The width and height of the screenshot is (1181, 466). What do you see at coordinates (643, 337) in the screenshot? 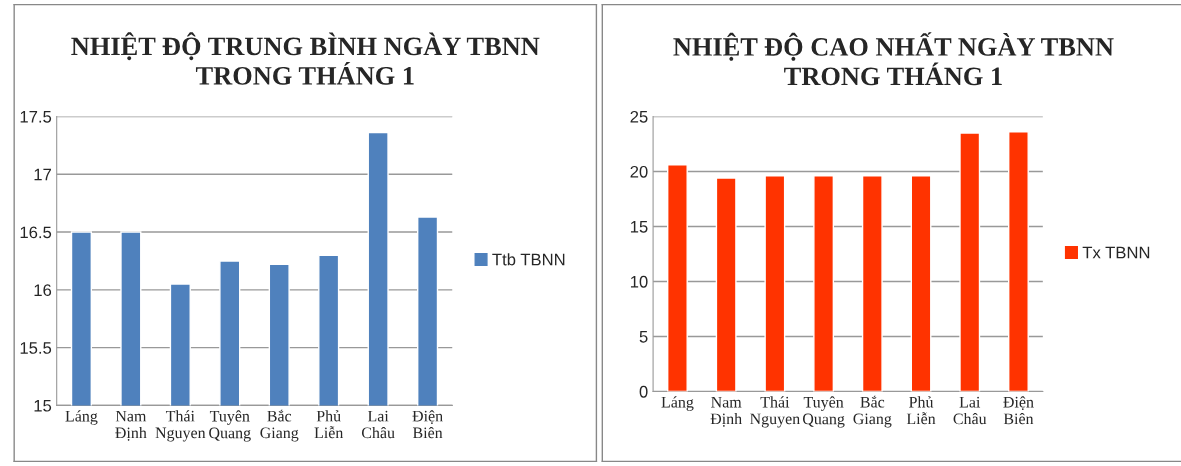
I see `y-tick-label: 5` at bounding box center [643, 337].